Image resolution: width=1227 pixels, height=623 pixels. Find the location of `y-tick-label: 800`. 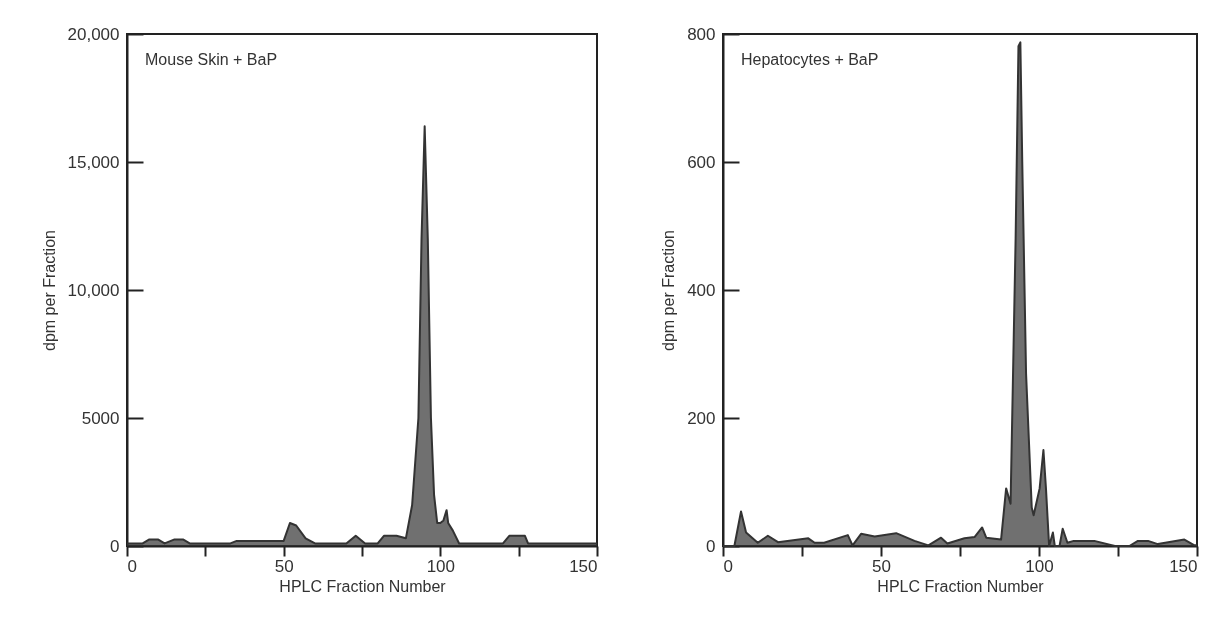

y-tick-label: 800 is located at coordinates (701, 34).